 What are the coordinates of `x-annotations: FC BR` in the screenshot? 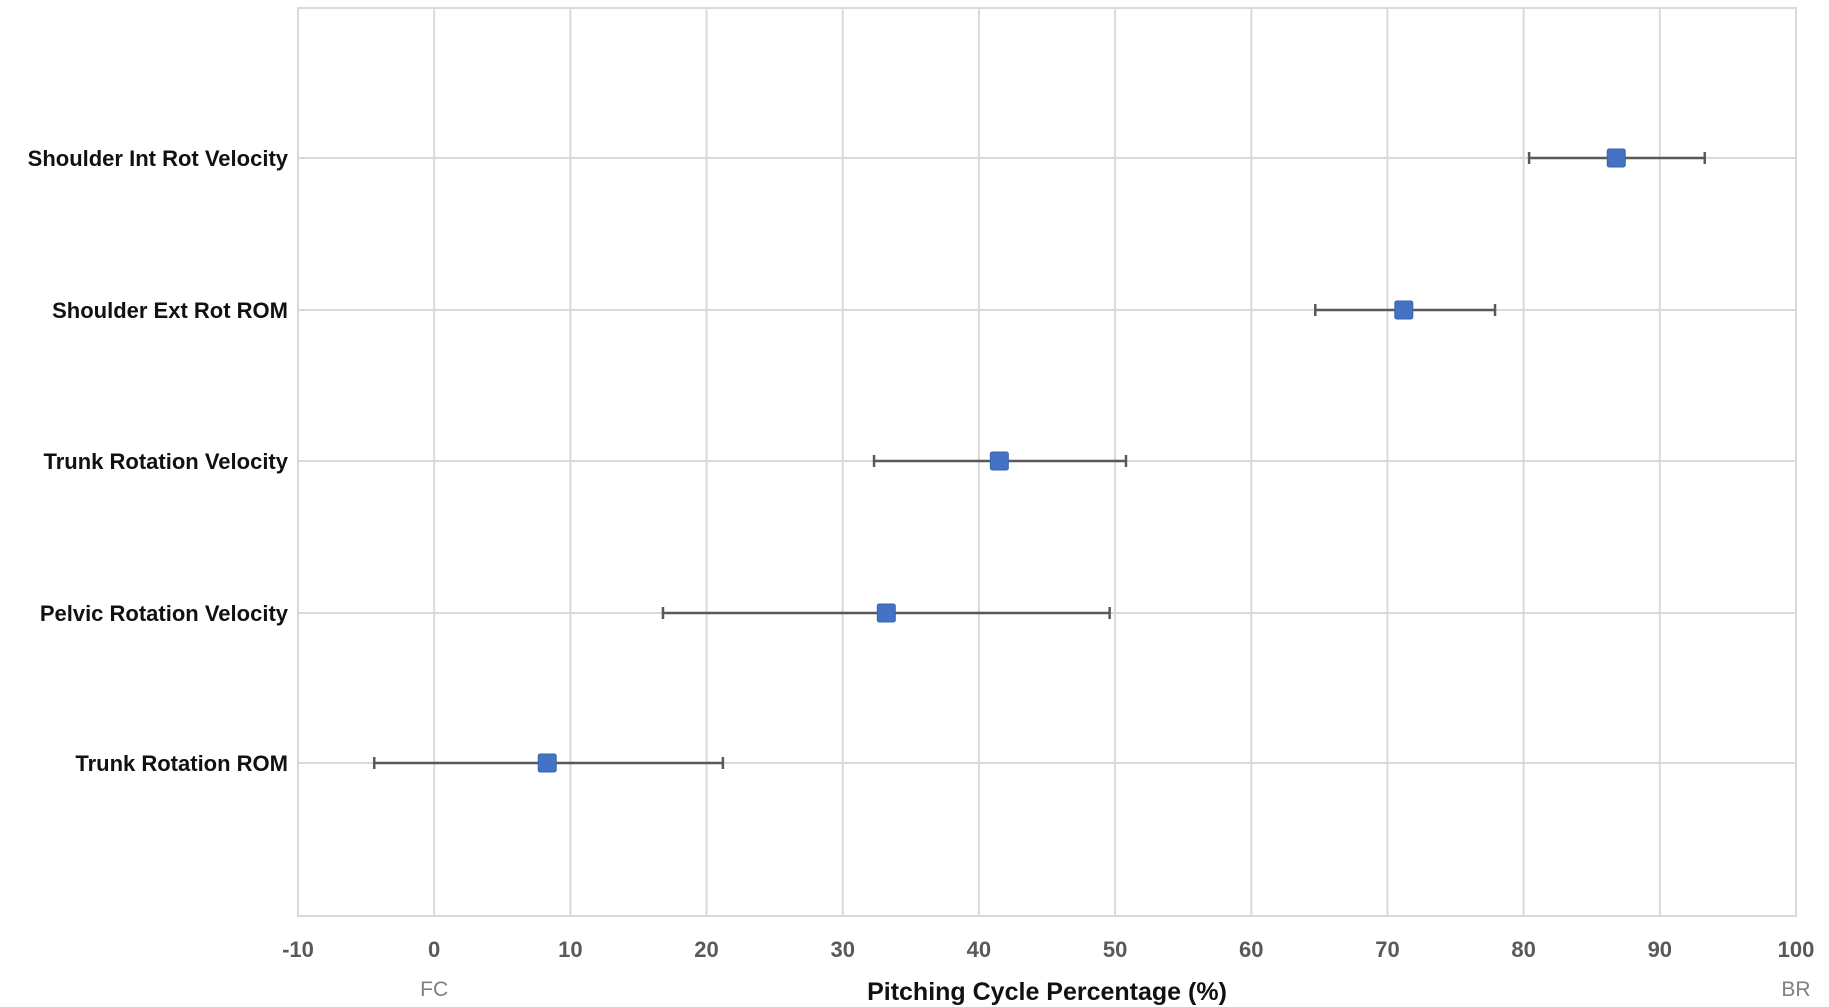 It's located at (1115, 989).